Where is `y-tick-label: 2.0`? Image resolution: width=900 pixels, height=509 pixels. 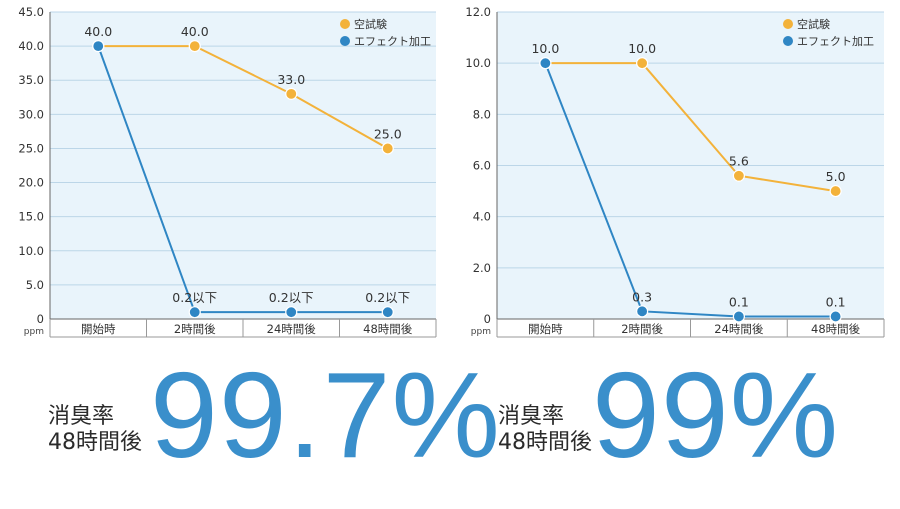
y-tick-label: 2.0 is located at coordinates (482, 268).